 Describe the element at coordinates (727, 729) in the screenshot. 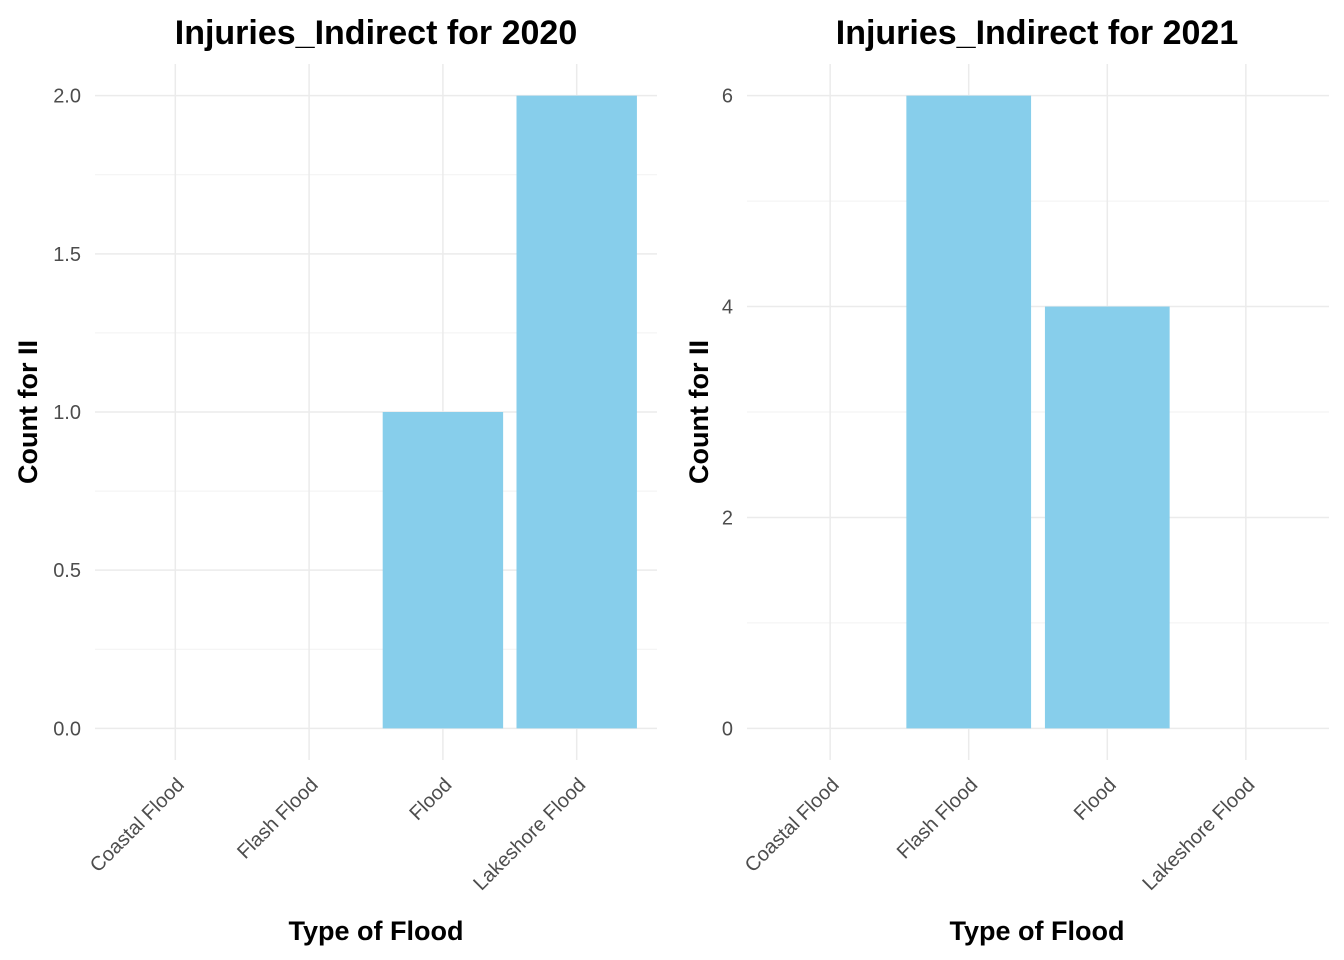

I see `y-tick-label: 0` at that location.